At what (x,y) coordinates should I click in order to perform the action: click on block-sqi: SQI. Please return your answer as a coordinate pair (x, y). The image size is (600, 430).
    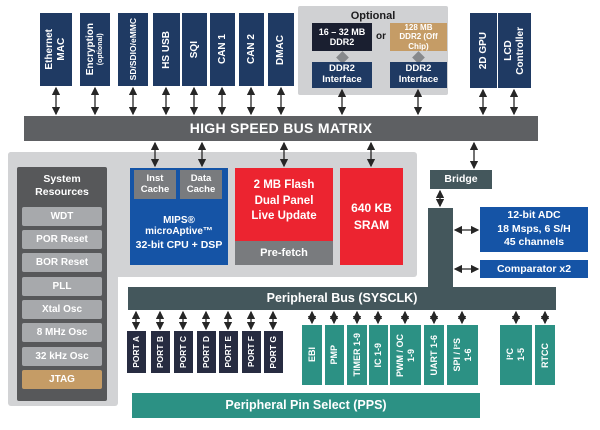
    Looking at the image, I should click on (194, 49).